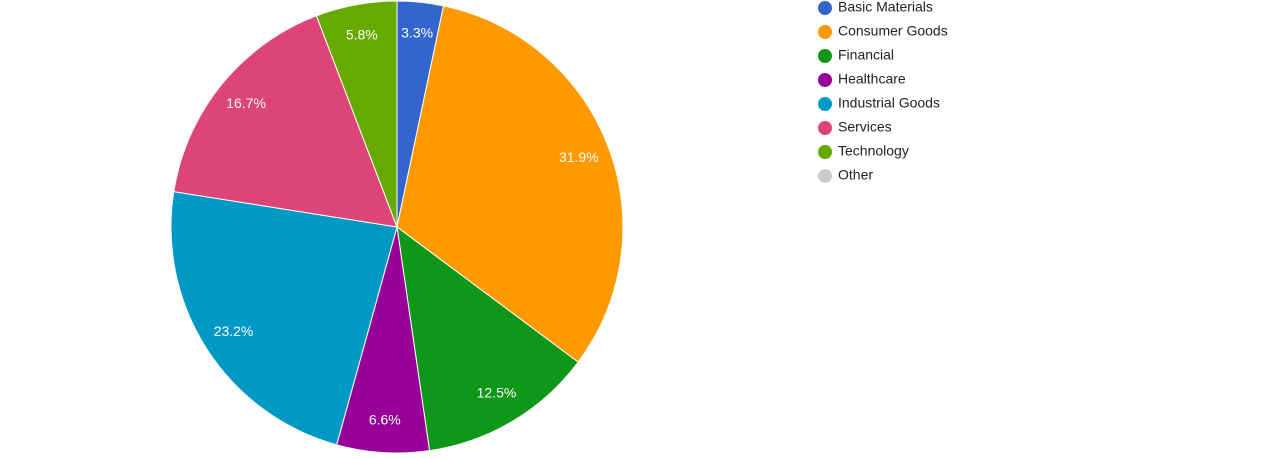 This screenshot has height=459, width=1283. I want to click on slice-label: 31.9%, so click(579, 157).